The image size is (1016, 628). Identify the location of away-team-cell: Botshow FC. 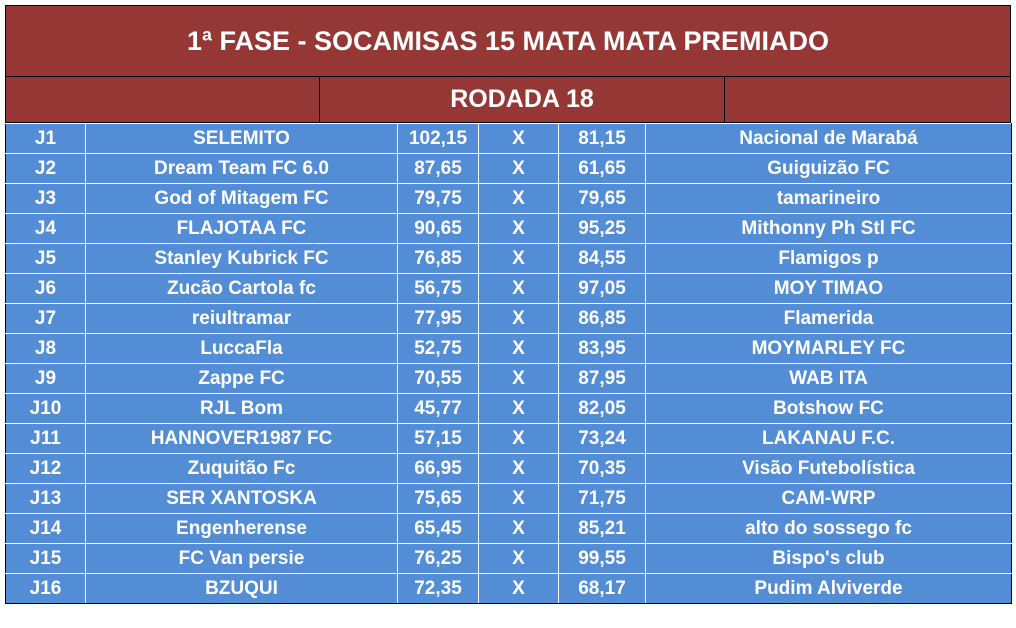
(828, 408).